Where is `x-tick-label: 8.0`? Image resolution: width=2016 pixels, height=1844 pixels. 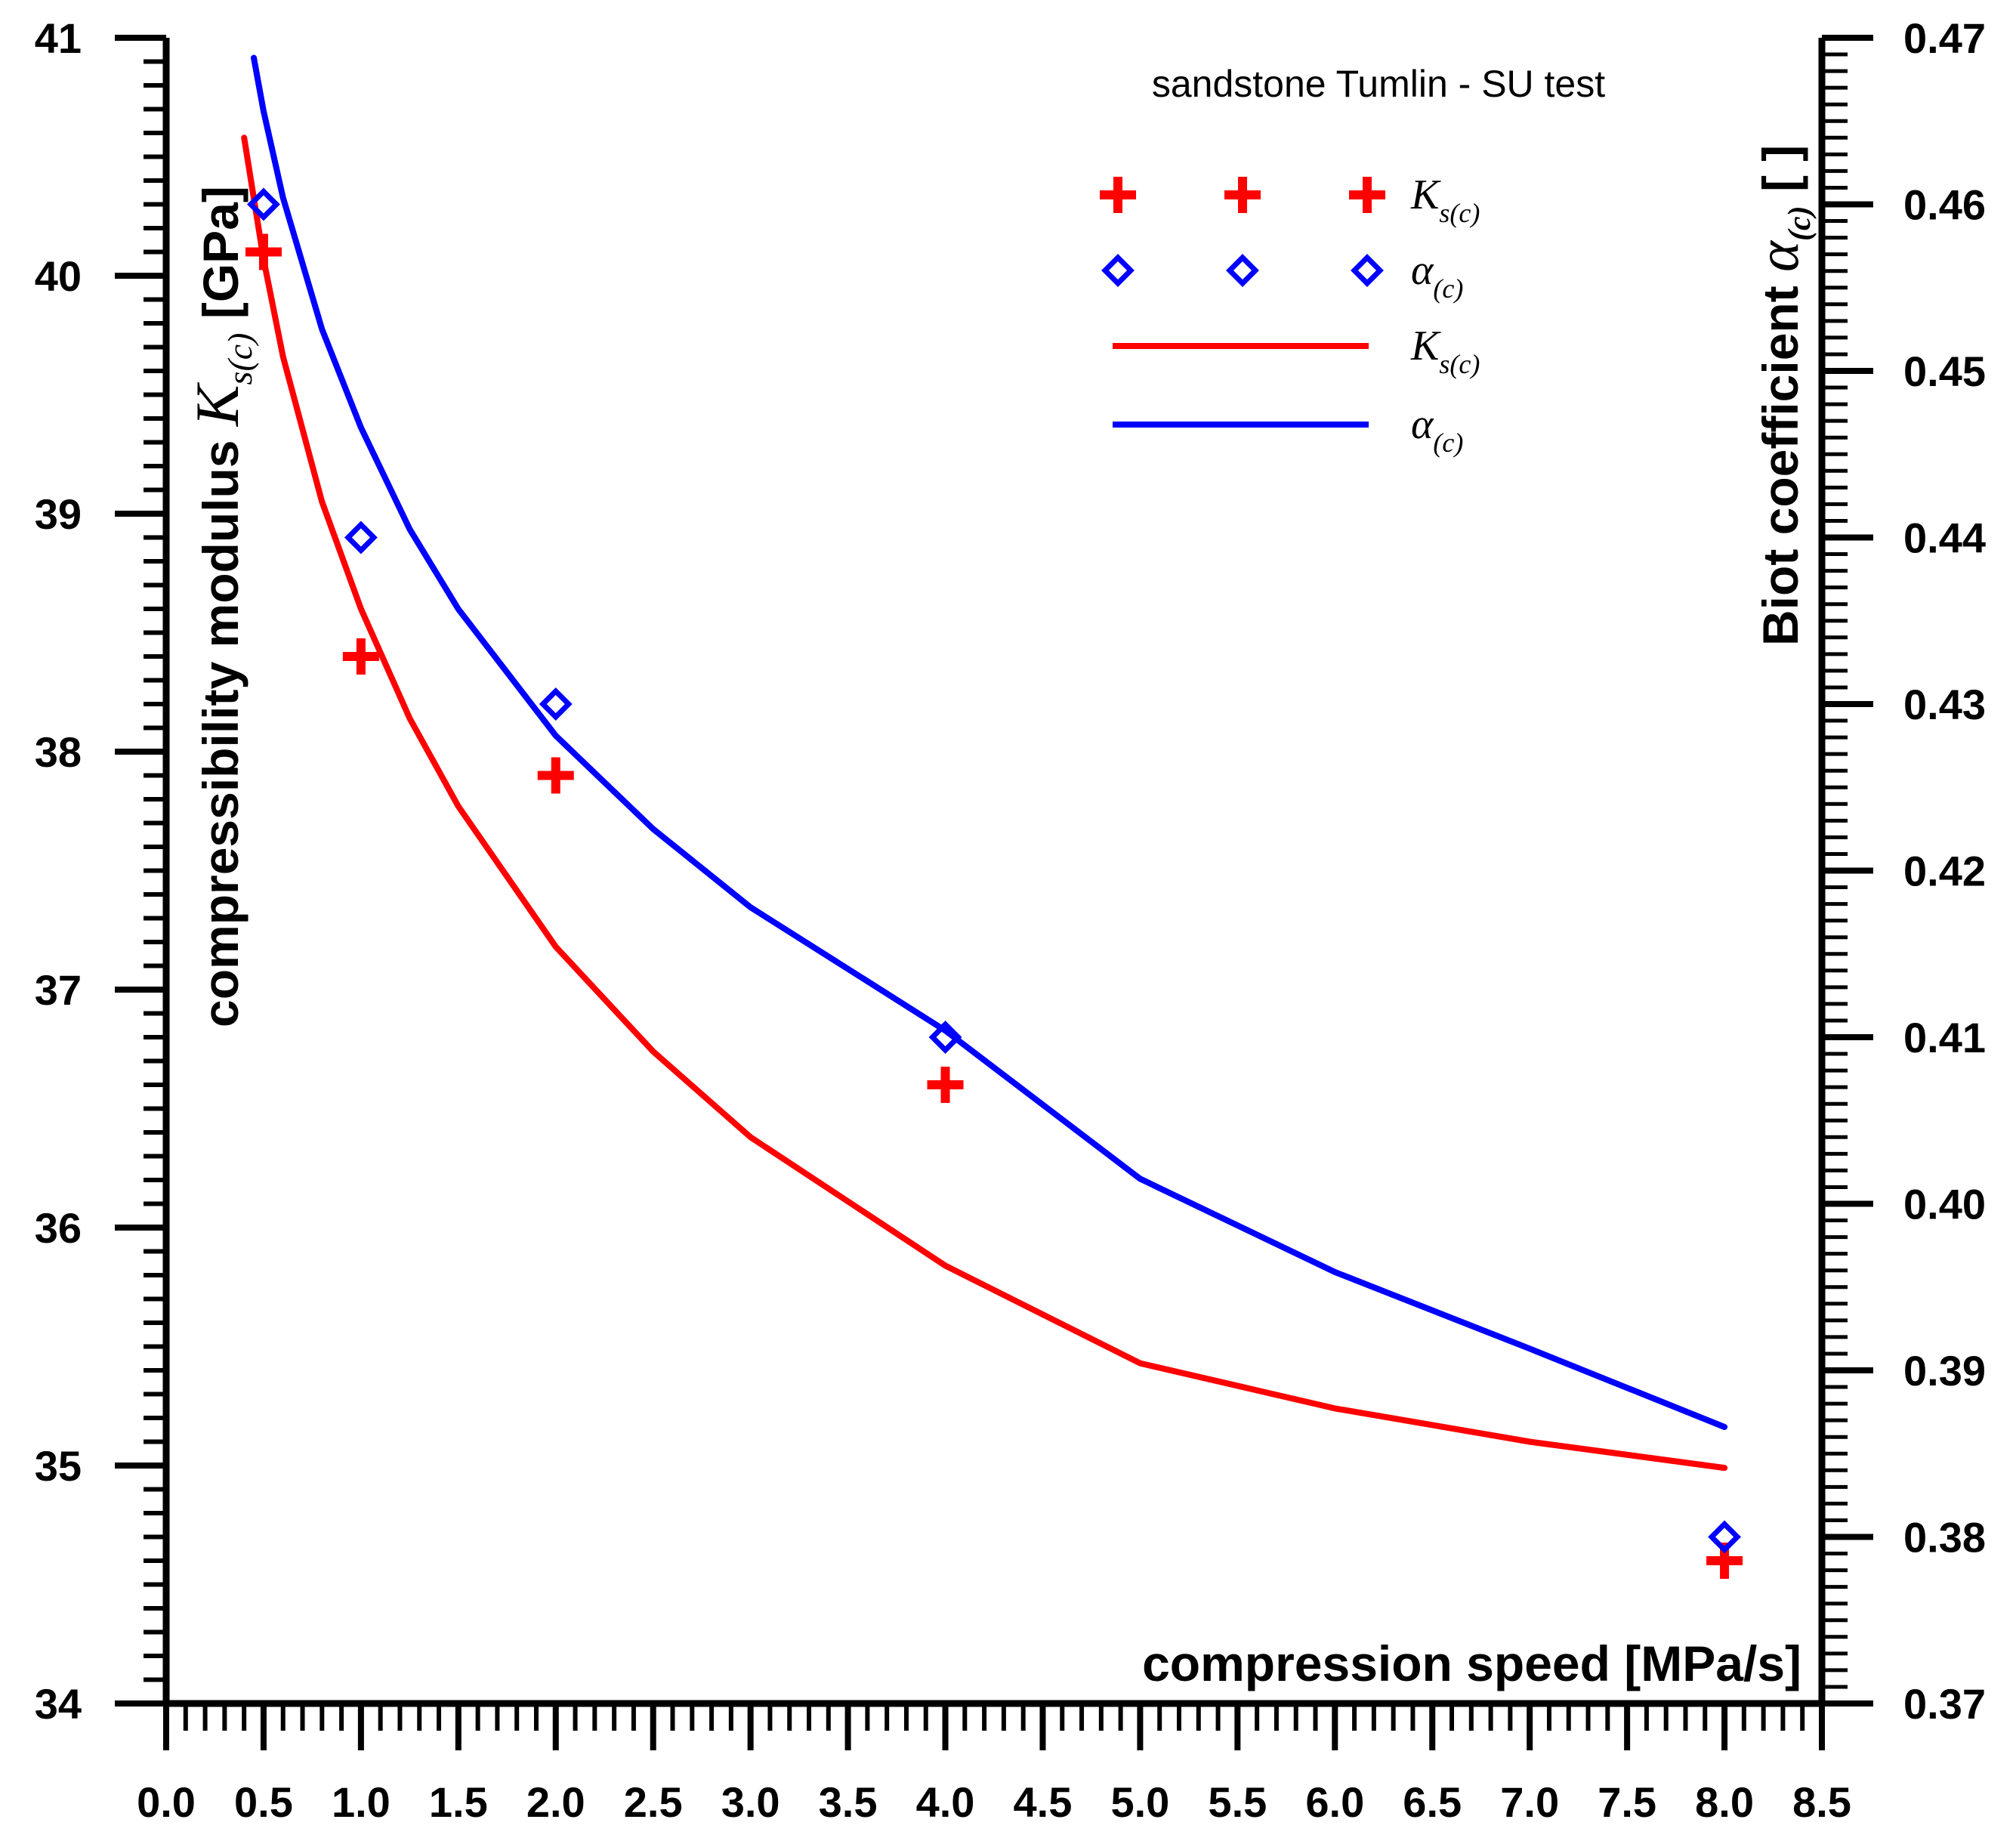
x-tick-label: 8.0 is located at coordinates (1724, 1802).